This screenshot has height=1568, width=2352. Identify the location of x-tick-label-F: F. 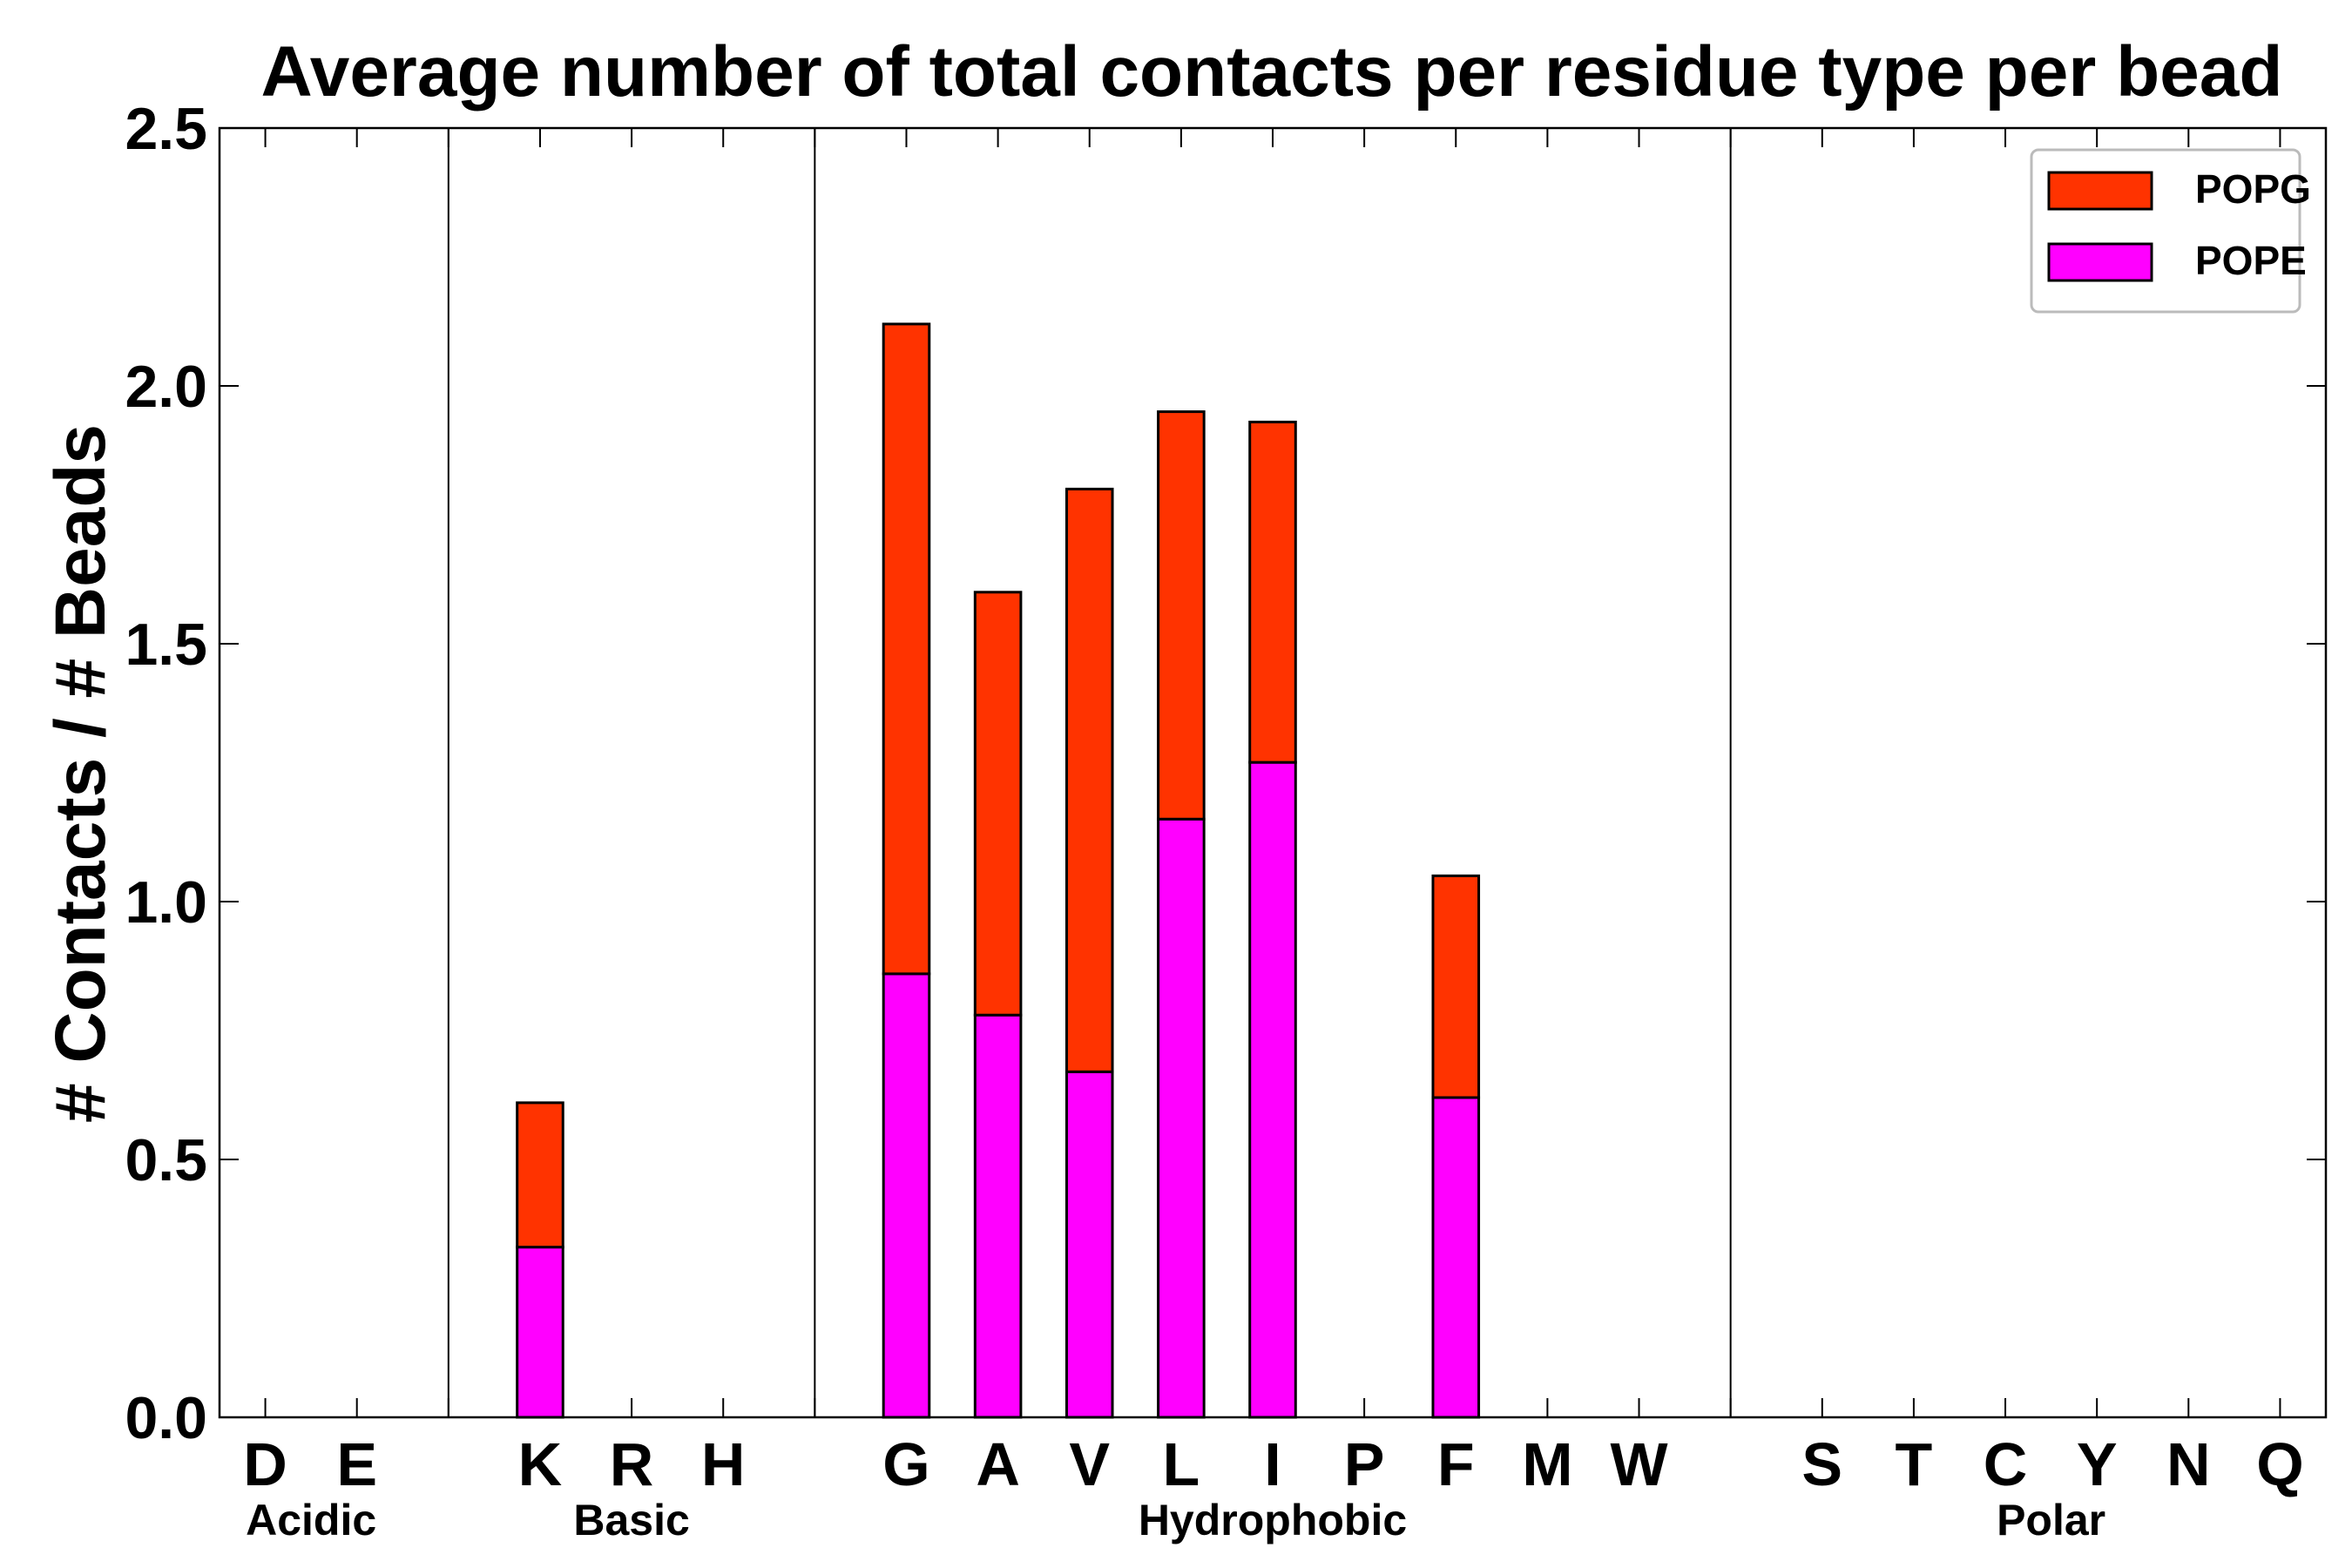
(1456, 1464).